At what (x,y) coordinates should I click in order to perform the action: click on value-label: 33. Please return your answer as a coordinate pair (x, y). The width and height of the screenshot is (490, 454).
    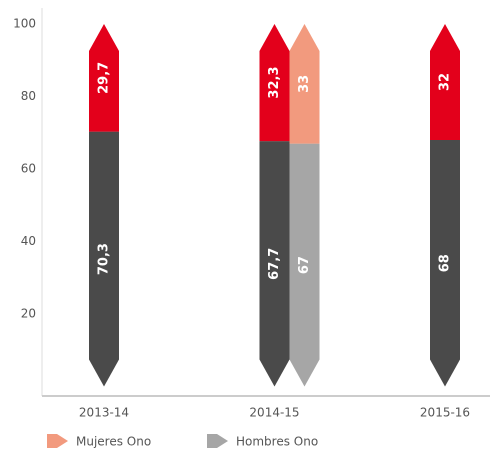
    Looking at the image, I should click on (304, 84).